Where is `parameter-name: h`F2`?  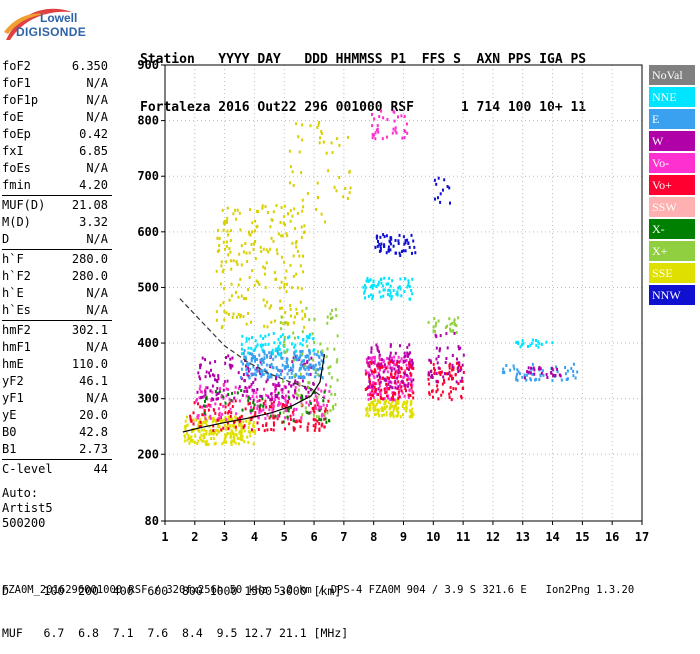
parameter-name: h`F2 is located at coordinates (16, 276).